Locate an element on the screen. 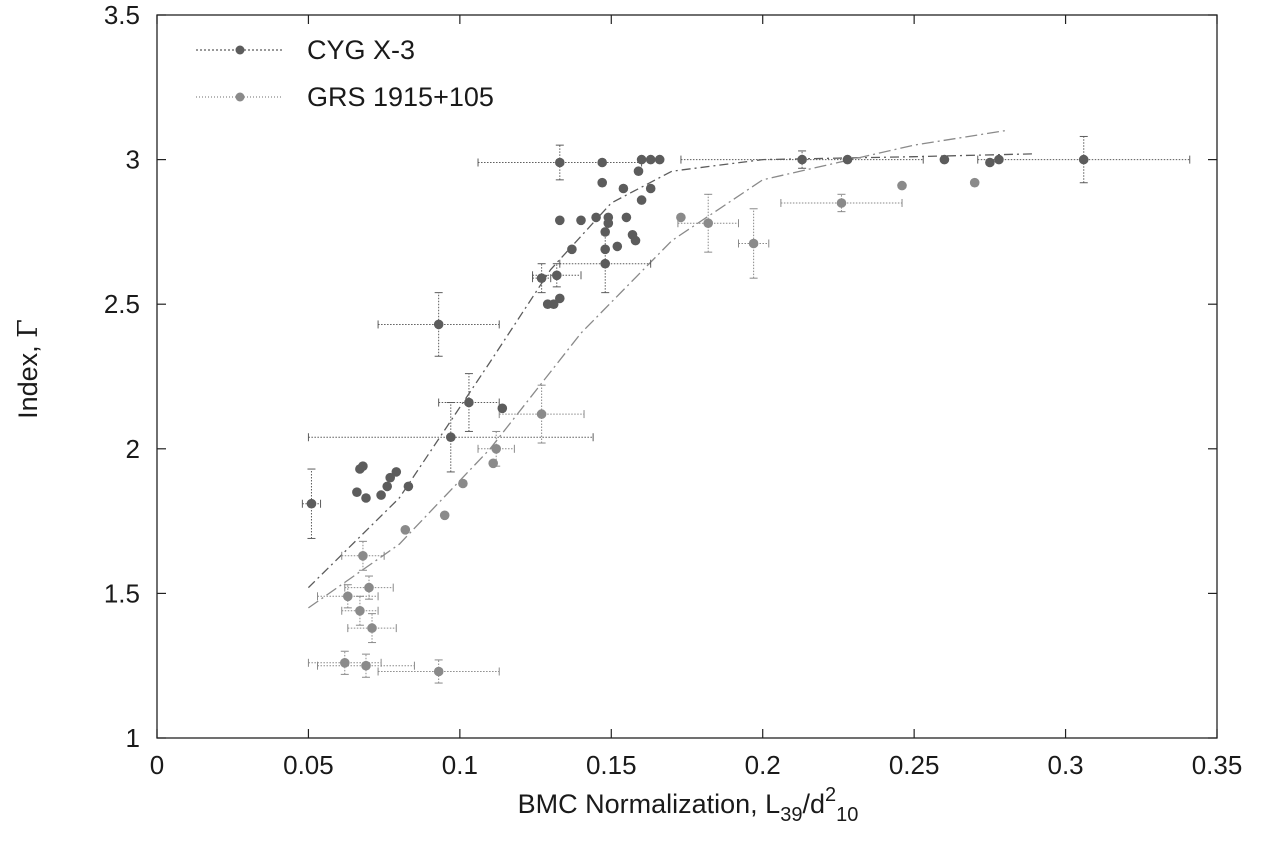 The height and width of the screenshot is (845, 1274). x-tick-label: 0 is located at coordinates (157, 765).